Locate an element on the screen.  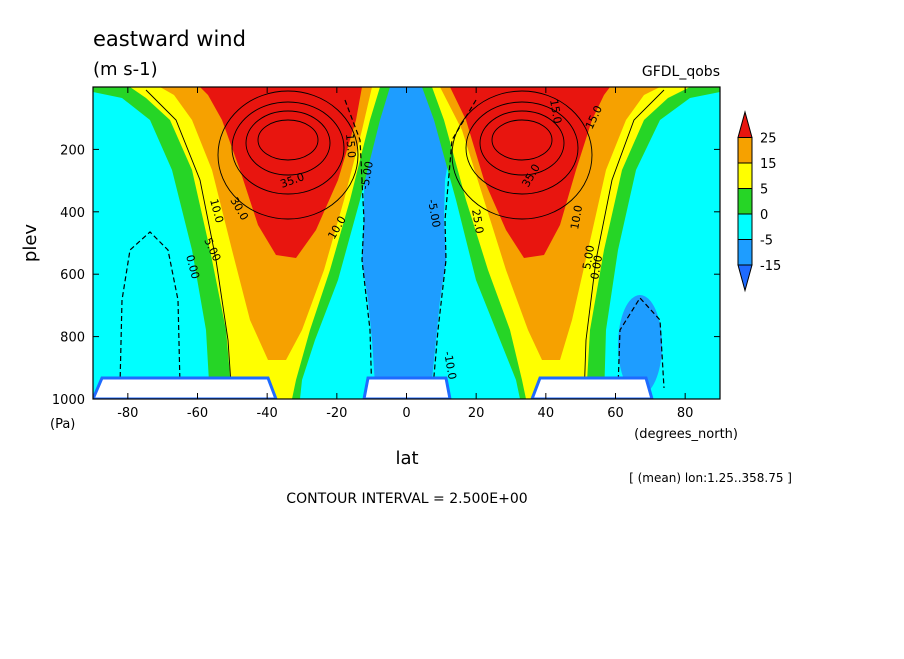
y-tick-label: 600 is located at coordinates (72, 275).